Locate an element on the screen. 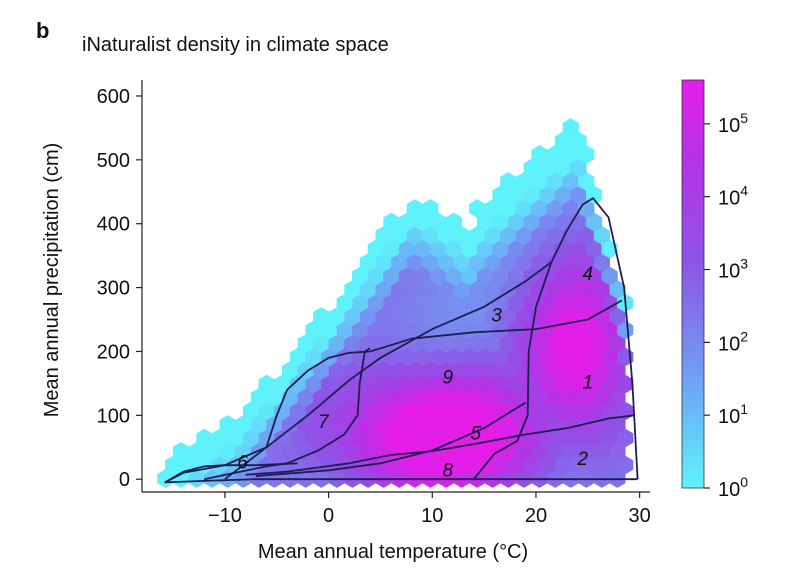  y-tick-label: 300 is located at coordinates (113, 289).